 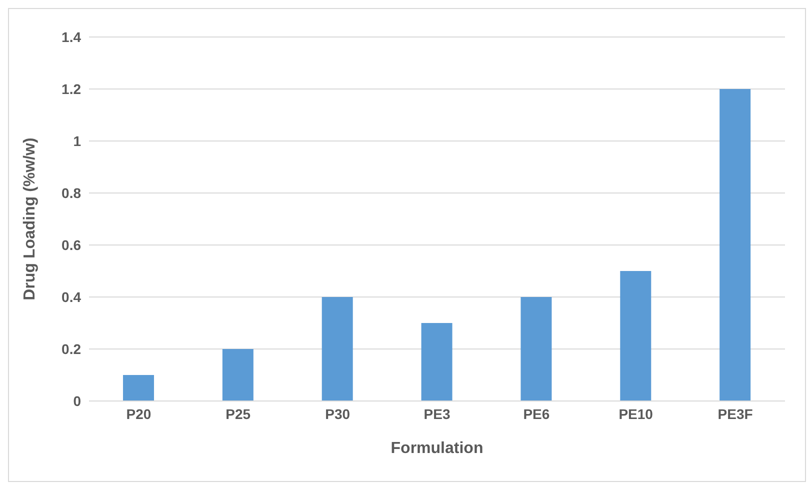 I want to click on x-tick-label: PE3F, so click(x=736, y=414).